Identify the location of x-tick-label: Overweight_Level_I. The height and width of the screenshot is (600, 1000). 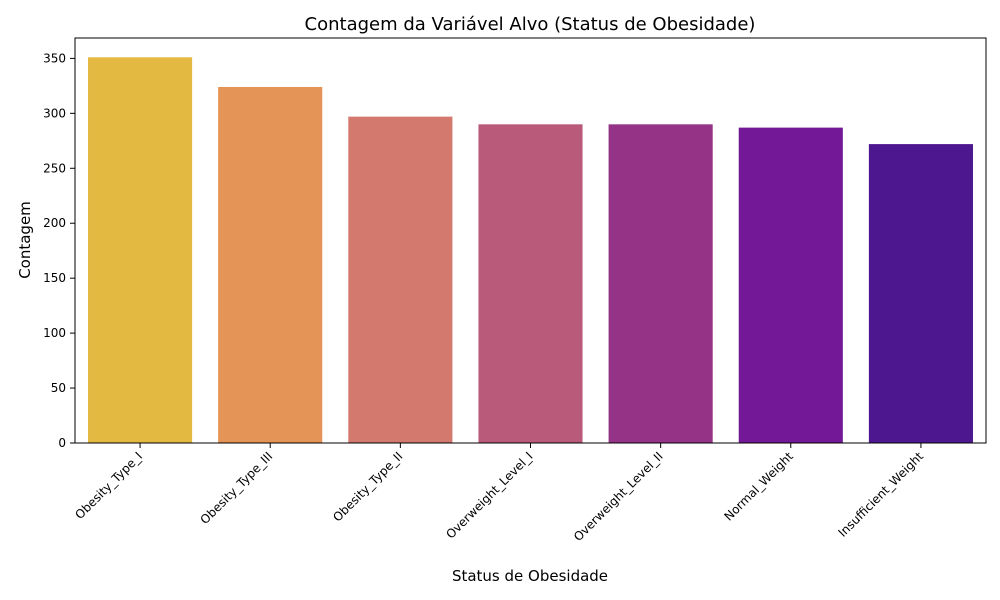
(489, 495).